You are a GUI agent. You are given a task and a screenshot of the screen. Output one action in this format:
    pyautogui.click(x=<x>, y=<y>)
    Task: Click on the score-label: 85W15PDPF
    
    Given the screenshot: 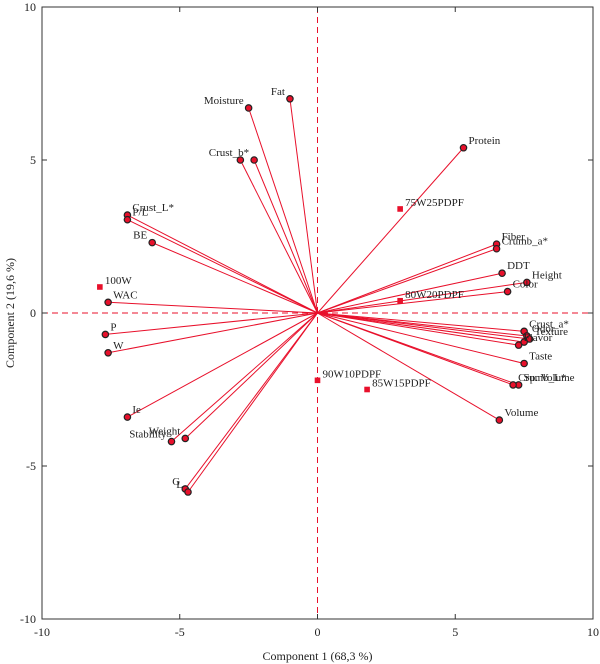 What is the action you would take?
    pyautogui.click(x=401, y=384)
    